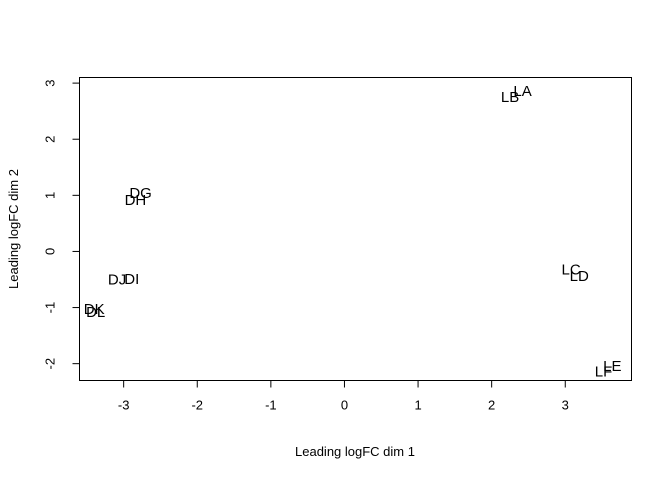  What do you see at coordinates (124, 405) in the screenshot?
I see `x-tick-label: -3` at bounding box center [124, 405].